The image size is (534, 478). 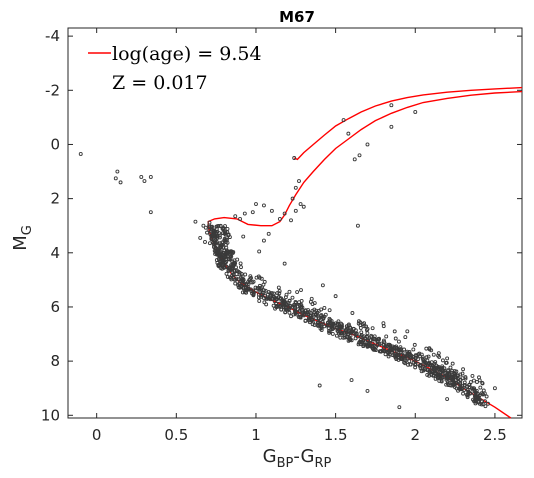 I want to click on y-axis-label: MG, so click(x=22, y=238).